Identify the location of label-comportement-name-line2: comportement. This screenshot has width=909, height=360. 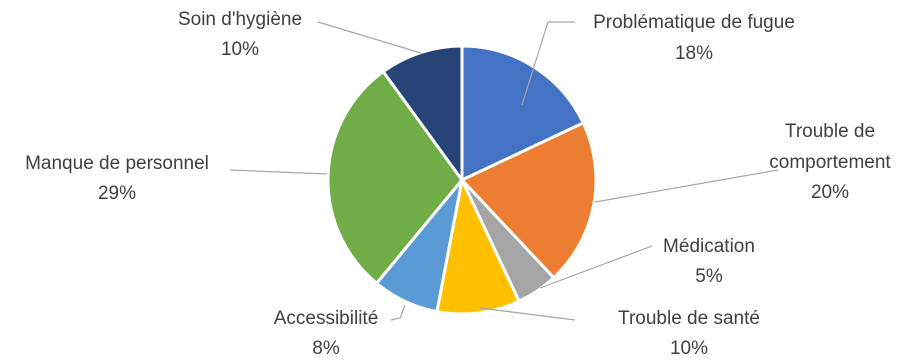
(830, 162).